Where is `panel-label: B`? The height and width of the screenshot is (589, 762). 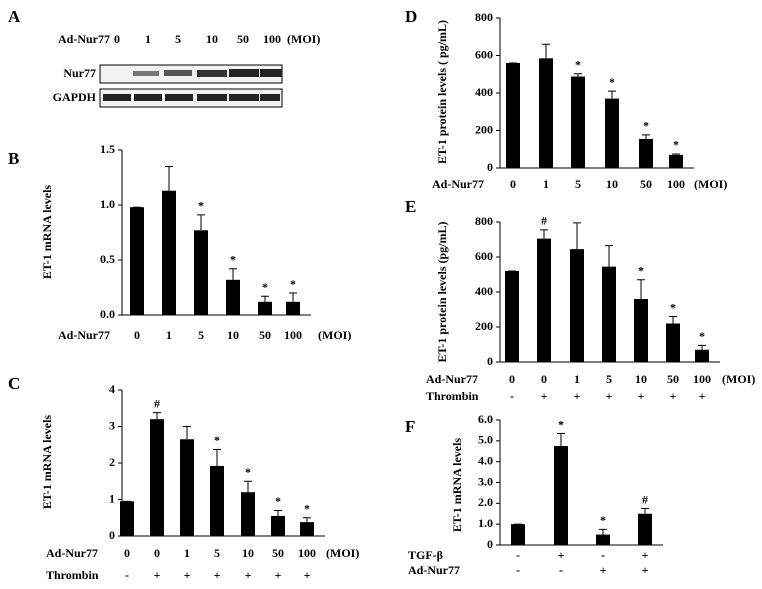
panel-label: B is located at coordinates (13, 158).